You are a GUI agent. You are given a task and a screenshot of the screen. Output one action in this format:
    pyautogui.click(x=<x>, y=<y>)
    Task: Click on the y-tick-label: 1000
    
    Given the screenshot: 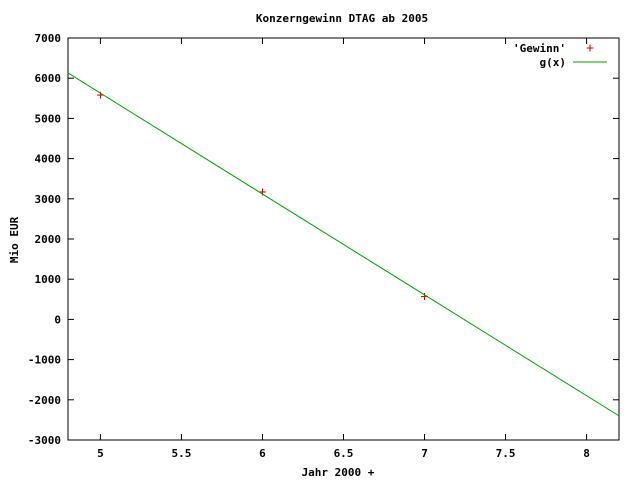 What is the action you would take?
    pyautogui.click(x=48, y=279)
    